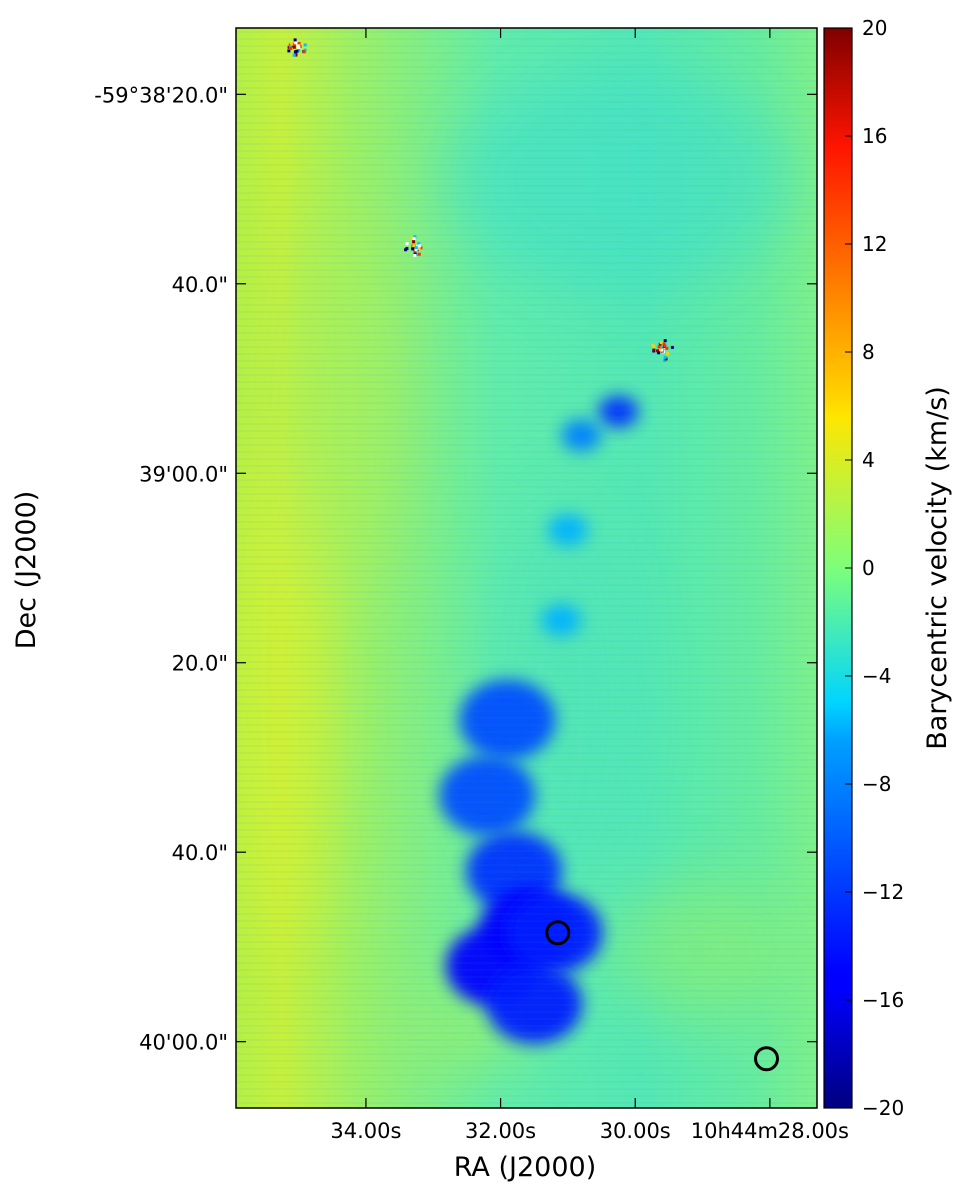 Image resolution: width=969 pixels, height=1198 pixels. Describe the element at coordinates (662, 996) in the screenshot. I see `markers` at that location.